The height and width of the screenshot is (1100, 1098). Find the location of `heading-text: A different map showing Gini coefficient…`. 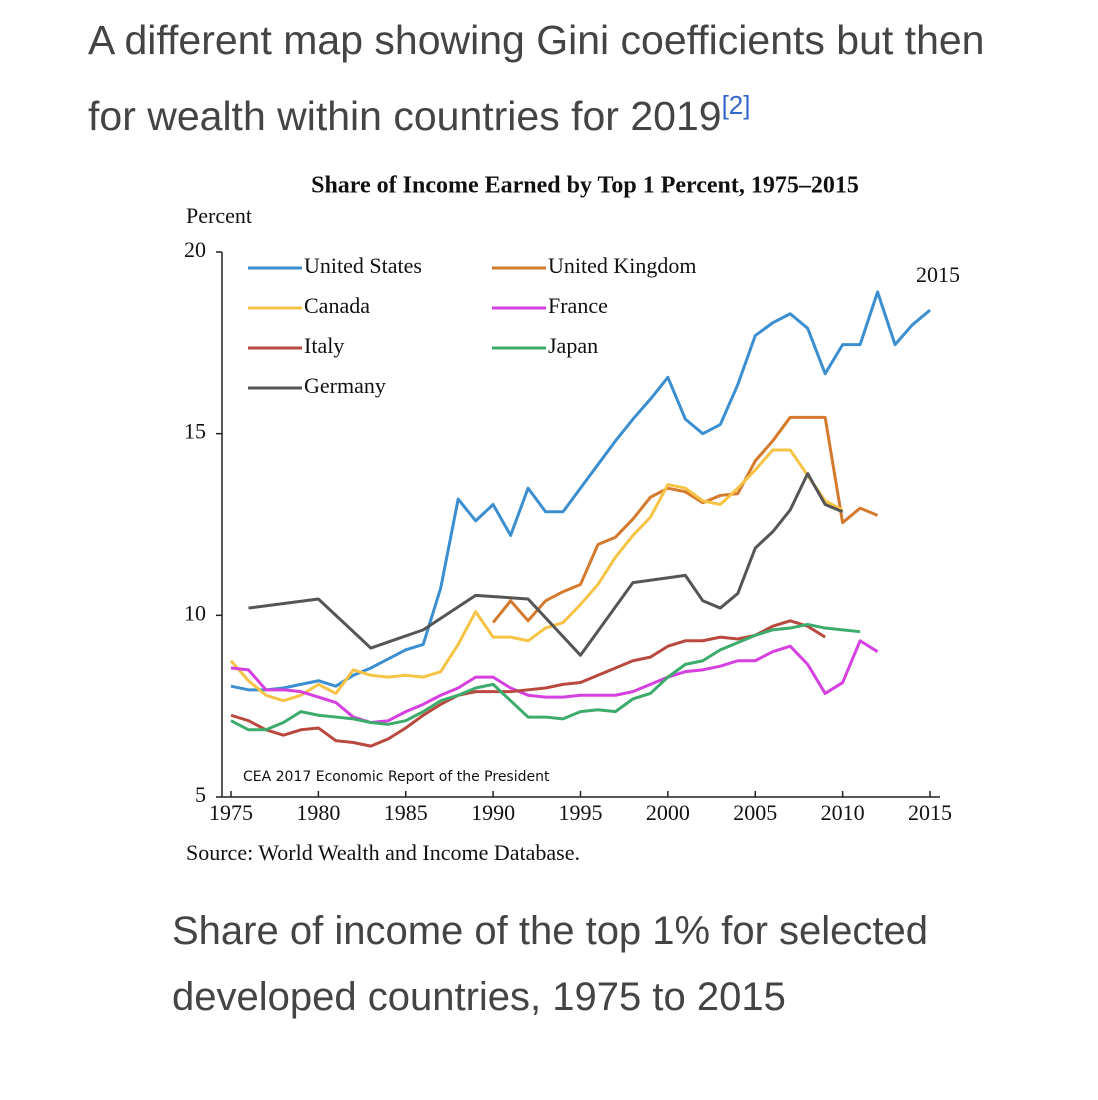

heading-text: A different map showing Gini coefficient… is located at coordinates (536, 78).